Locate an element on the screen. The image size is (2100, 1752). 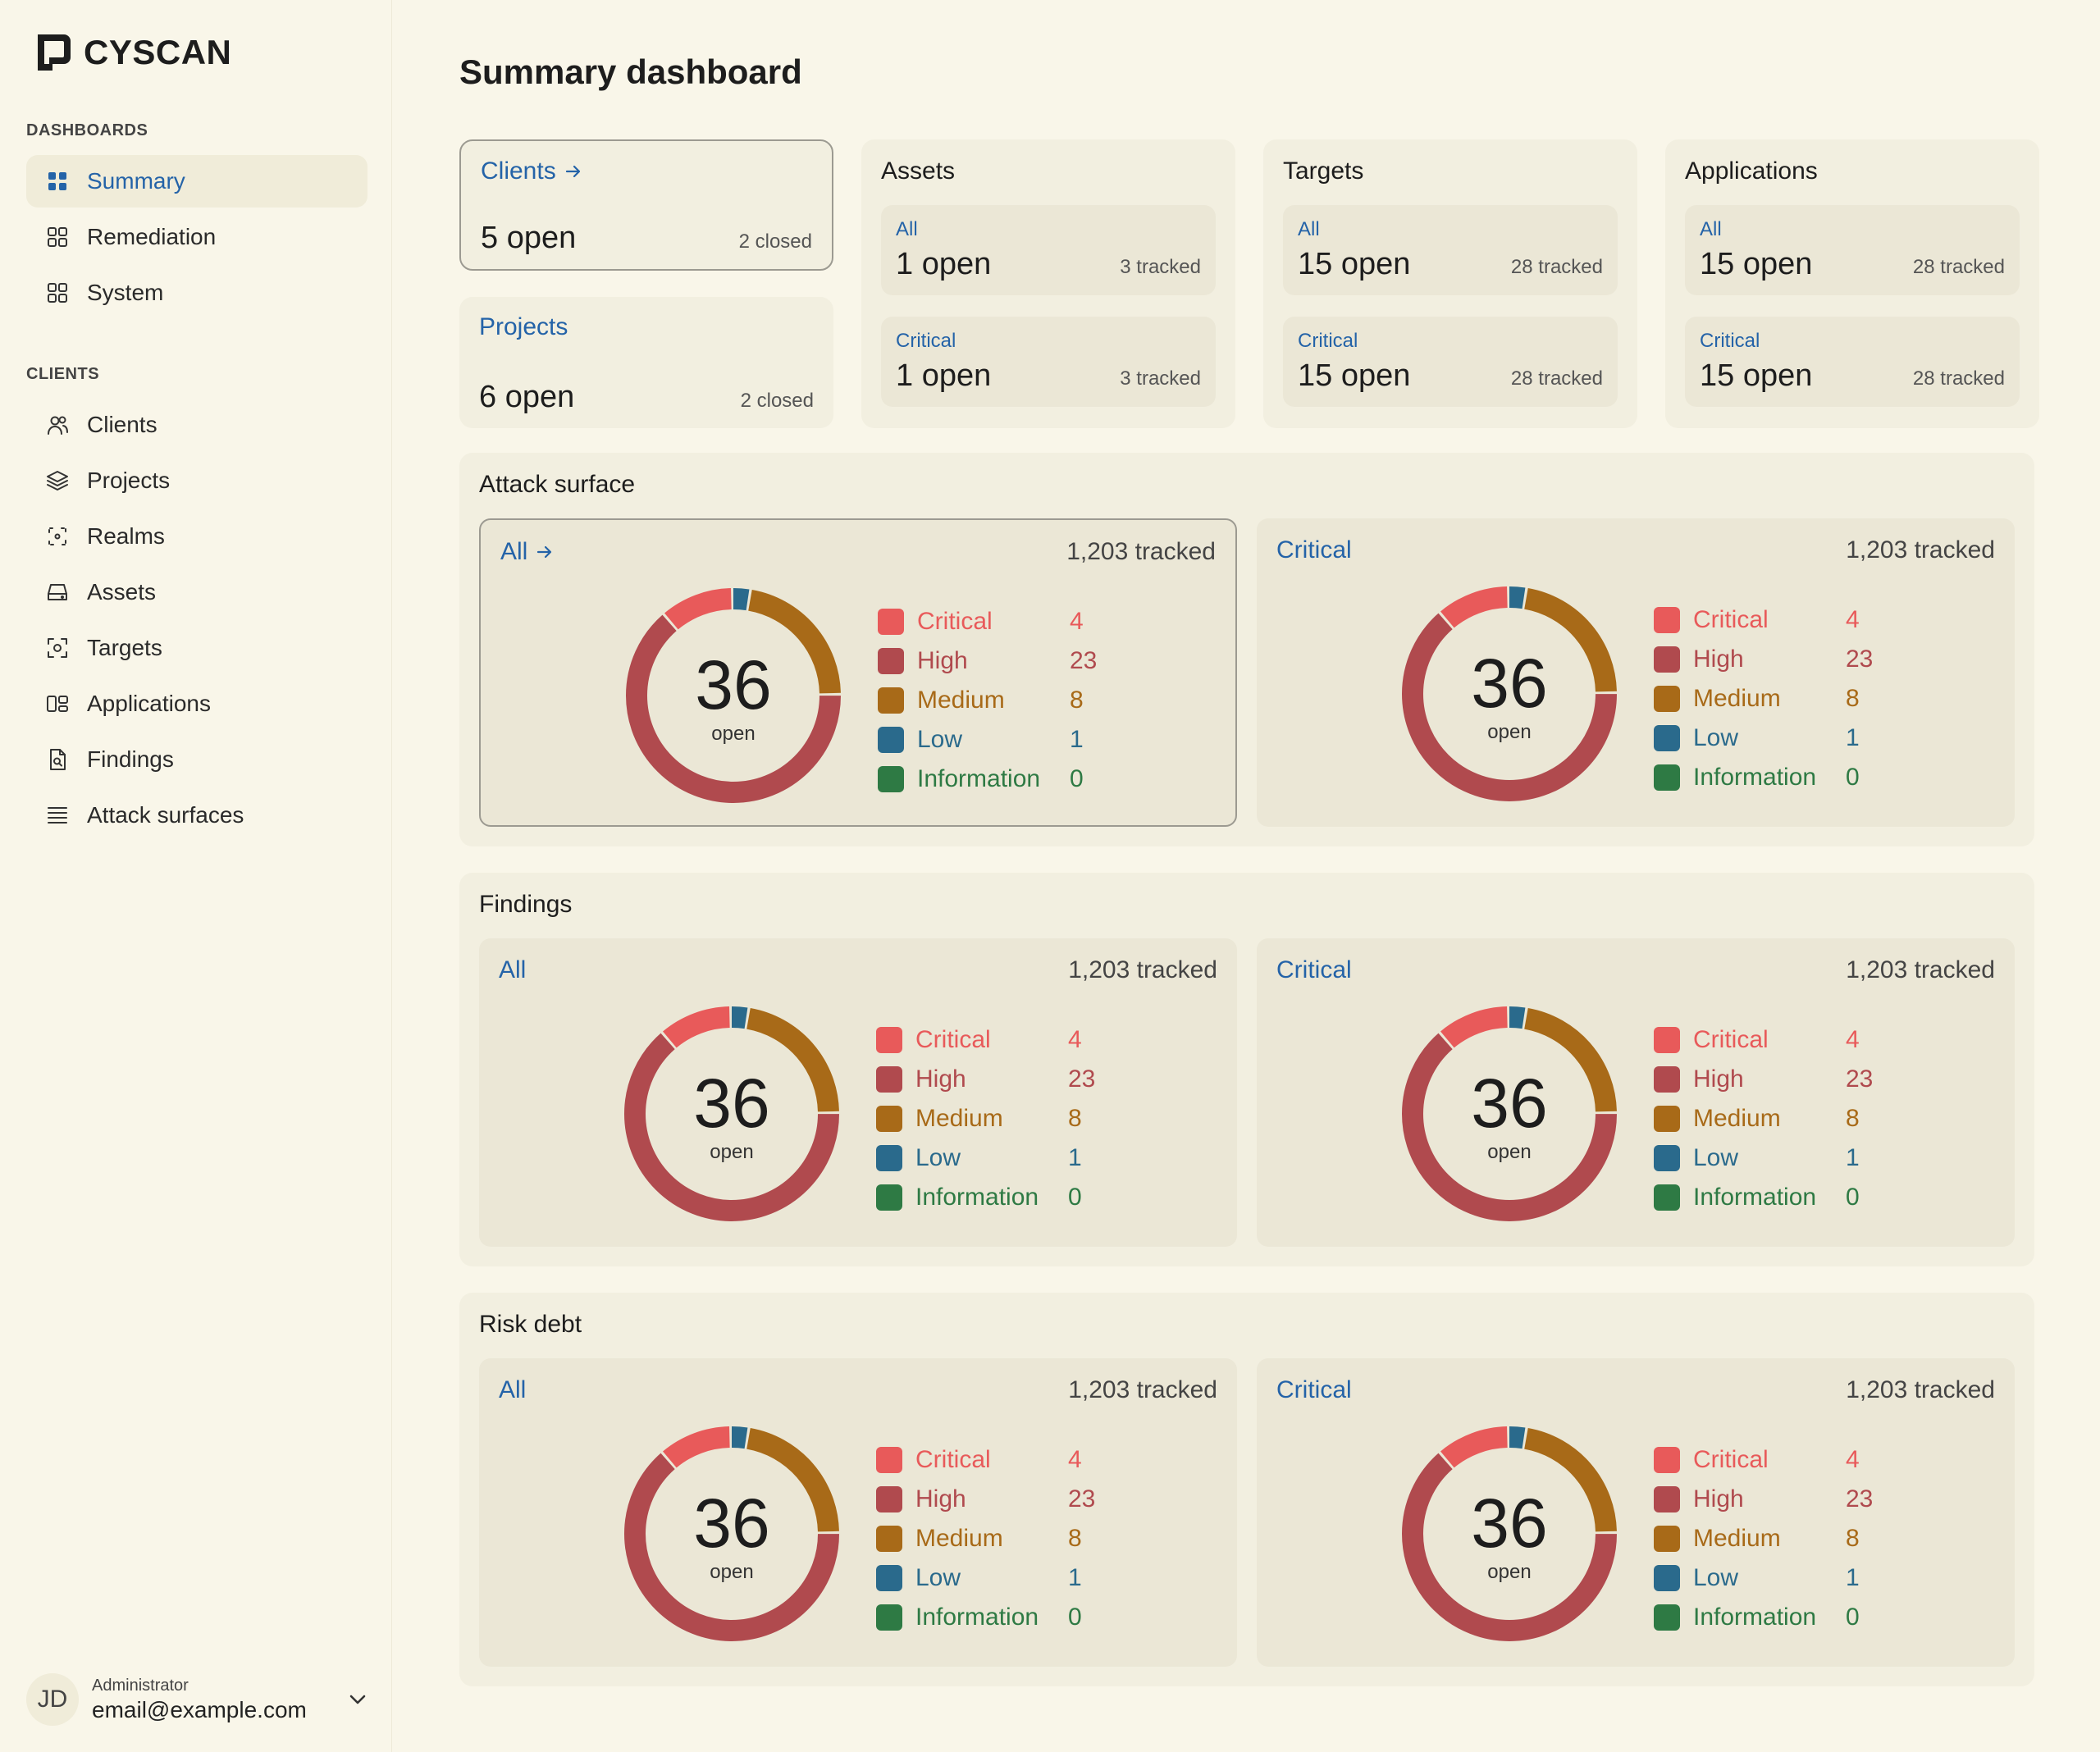
donut-chart is located at coordinates (732, 1113).